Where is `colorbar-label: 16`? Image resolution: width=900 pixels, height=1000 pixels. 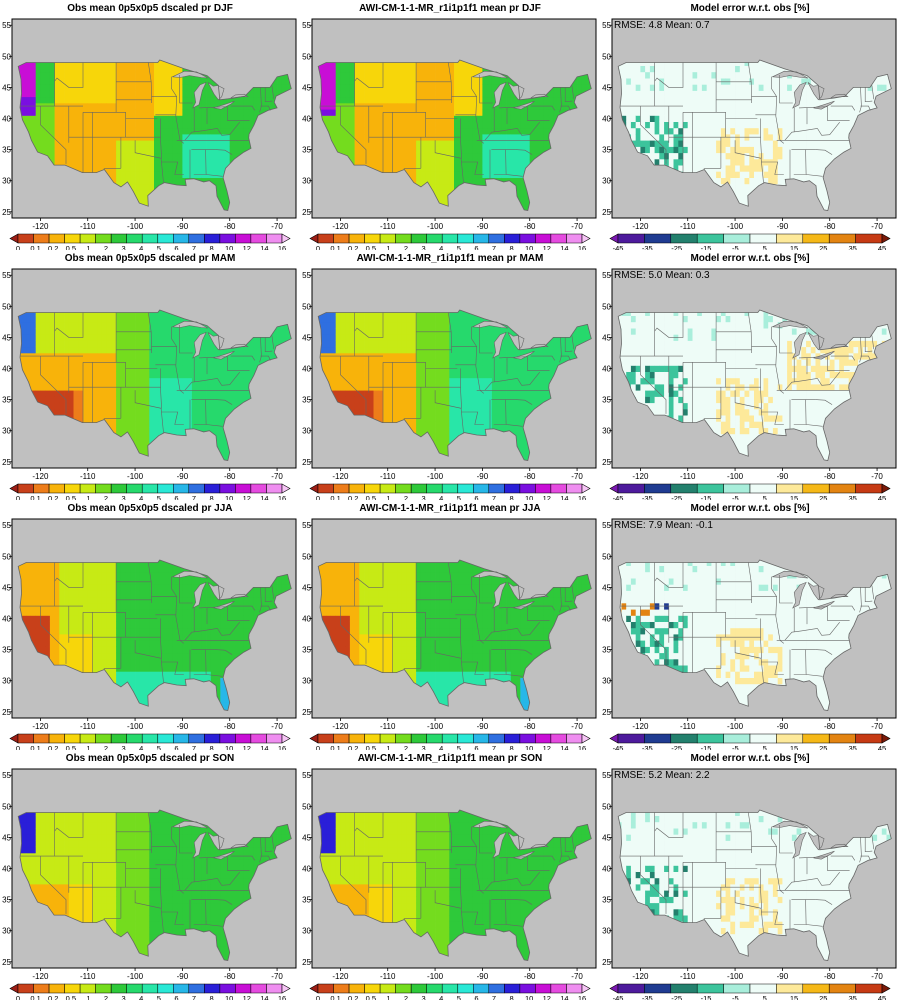 colorbar-label: 16 is located at coordinates (282, 247).